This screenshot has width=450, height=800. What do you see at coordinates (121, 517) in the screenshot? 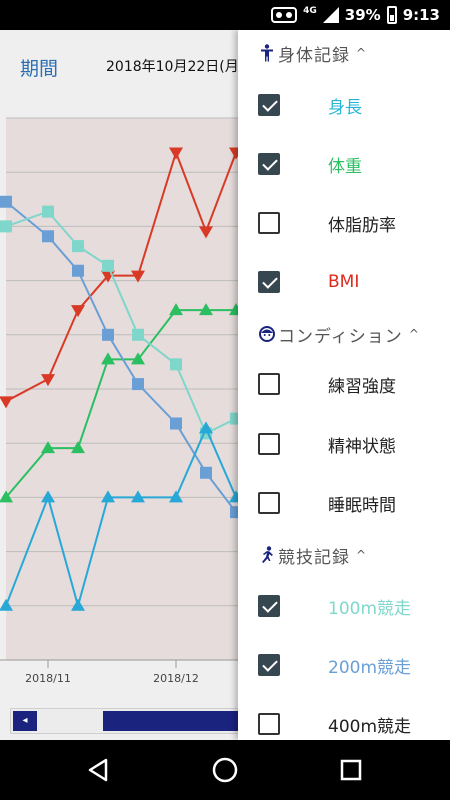
I see `series-line` at bounding box center [121, 517].